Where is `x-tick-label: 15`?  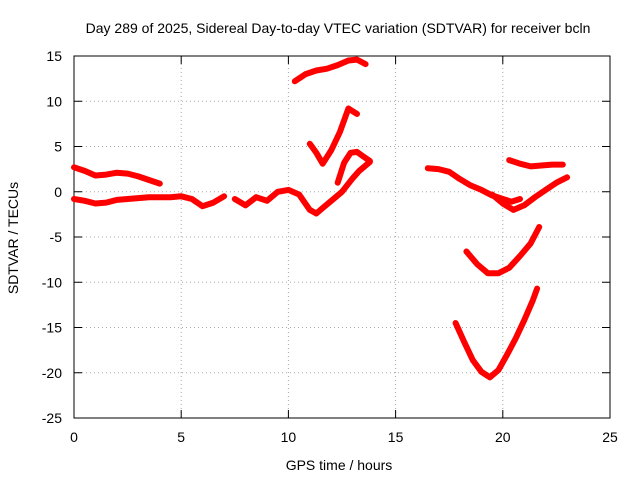
x-tick-label: 15 is located at coordinates (396, 437).